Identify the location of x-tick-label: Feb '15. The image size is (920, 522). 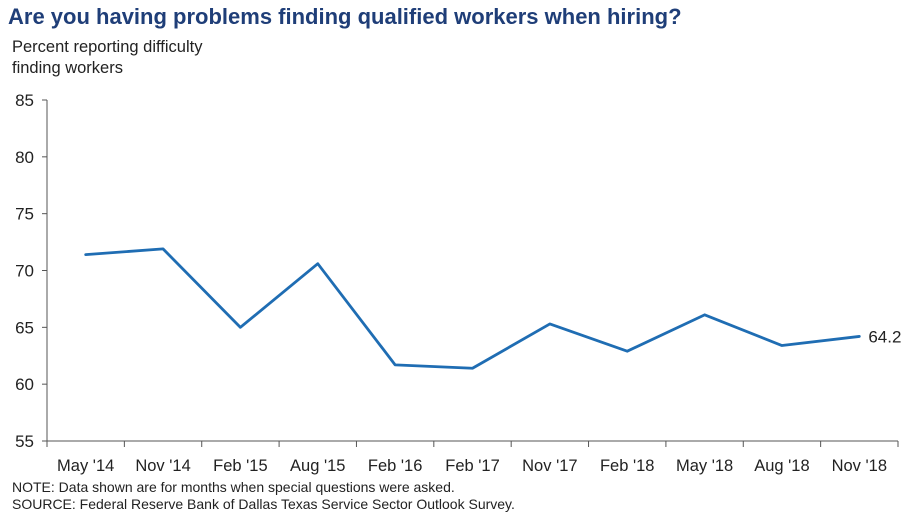
(240, 466).